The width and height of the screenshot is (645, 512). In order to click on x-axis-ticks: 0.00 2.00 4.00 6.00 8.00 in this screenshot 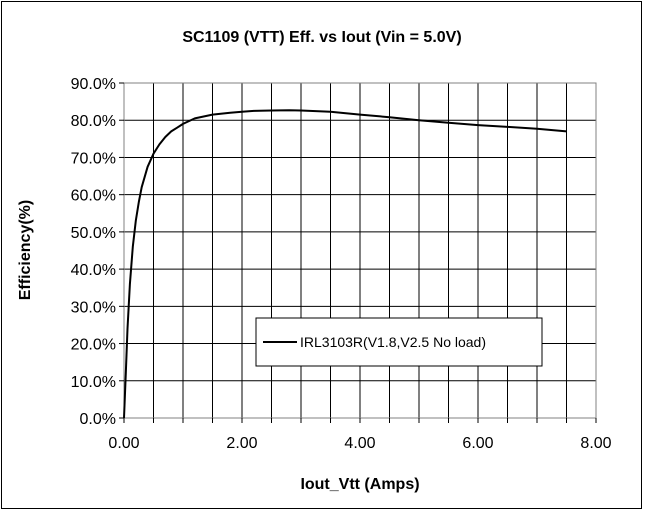, I will do `click(360, 435)`.